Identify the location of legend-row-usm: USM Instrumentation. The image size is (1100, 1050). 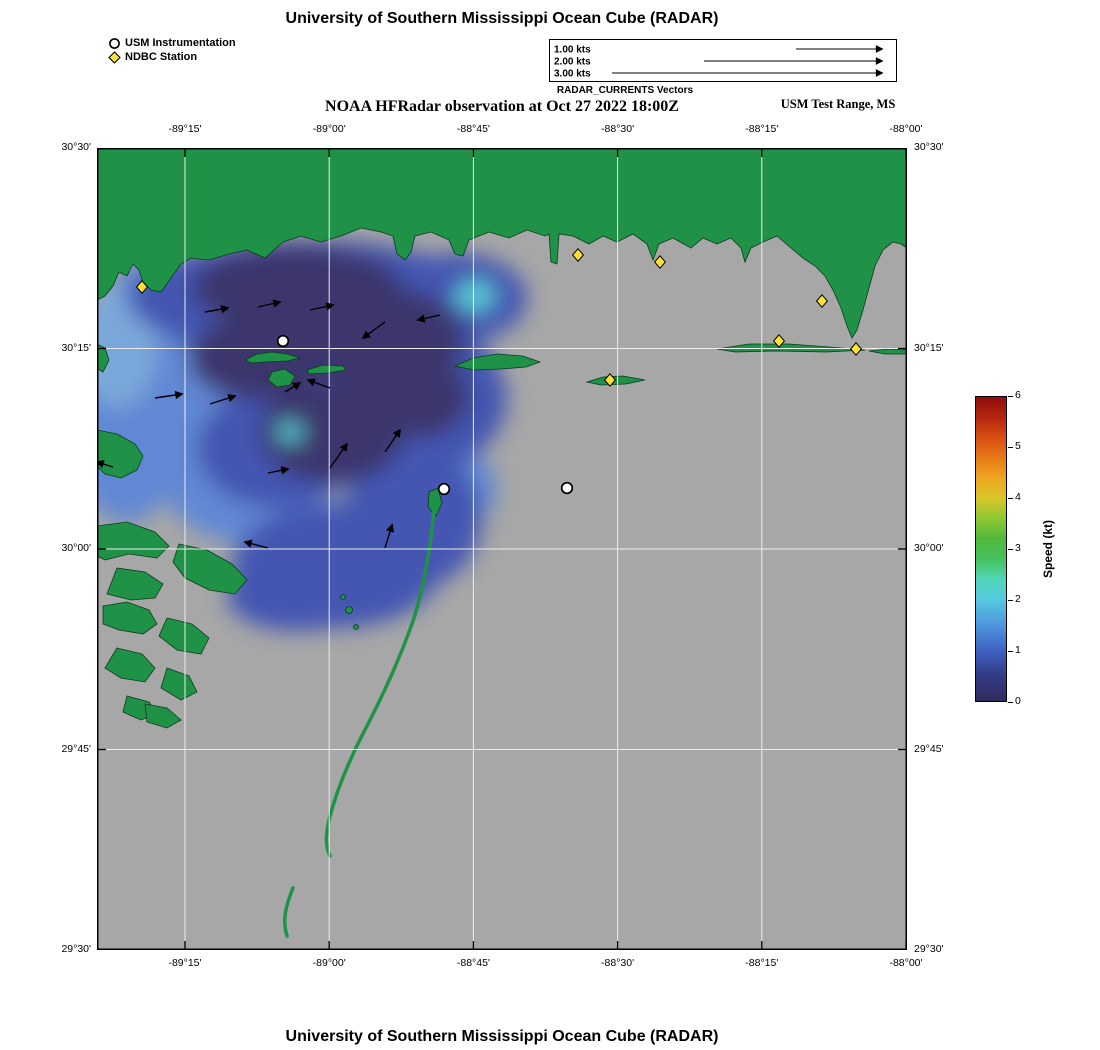
(172, 43).